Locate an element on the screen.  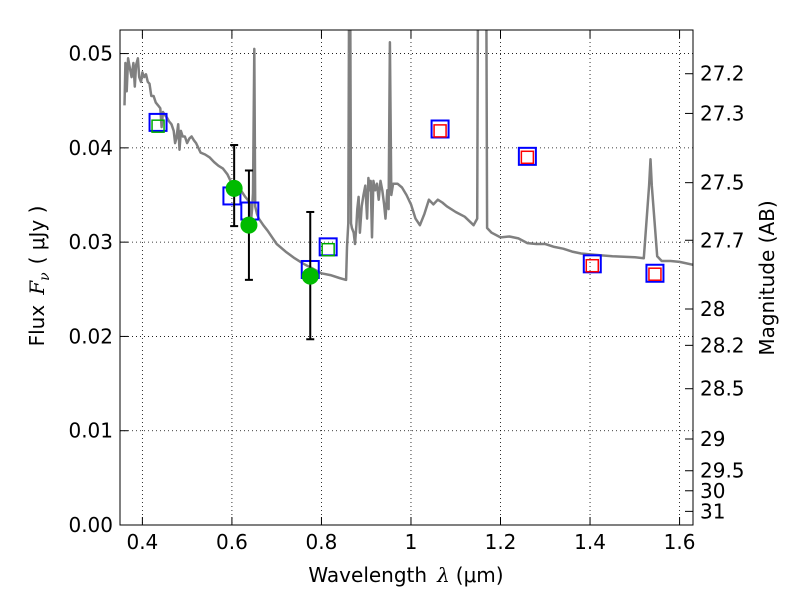
y-tick-label: 0.02 is located at coordinates (90, 336).